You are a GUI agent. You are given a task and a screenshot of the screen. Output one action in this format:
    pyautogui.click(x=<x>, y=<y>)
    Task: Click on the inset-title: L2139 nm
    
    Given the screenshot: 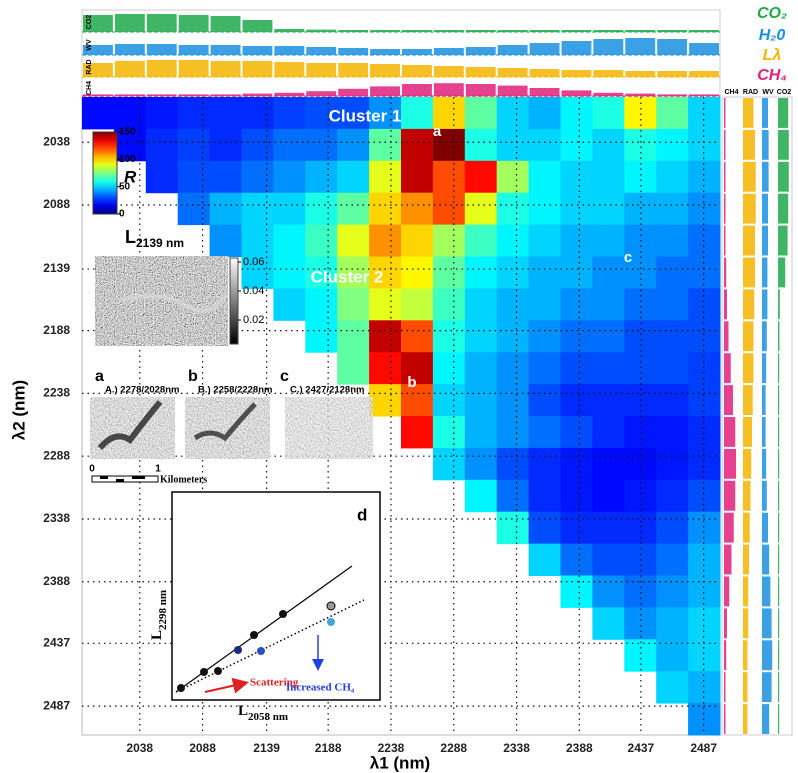 What is the action you would take?
    pyautogui.click(x=154, y=238)
    